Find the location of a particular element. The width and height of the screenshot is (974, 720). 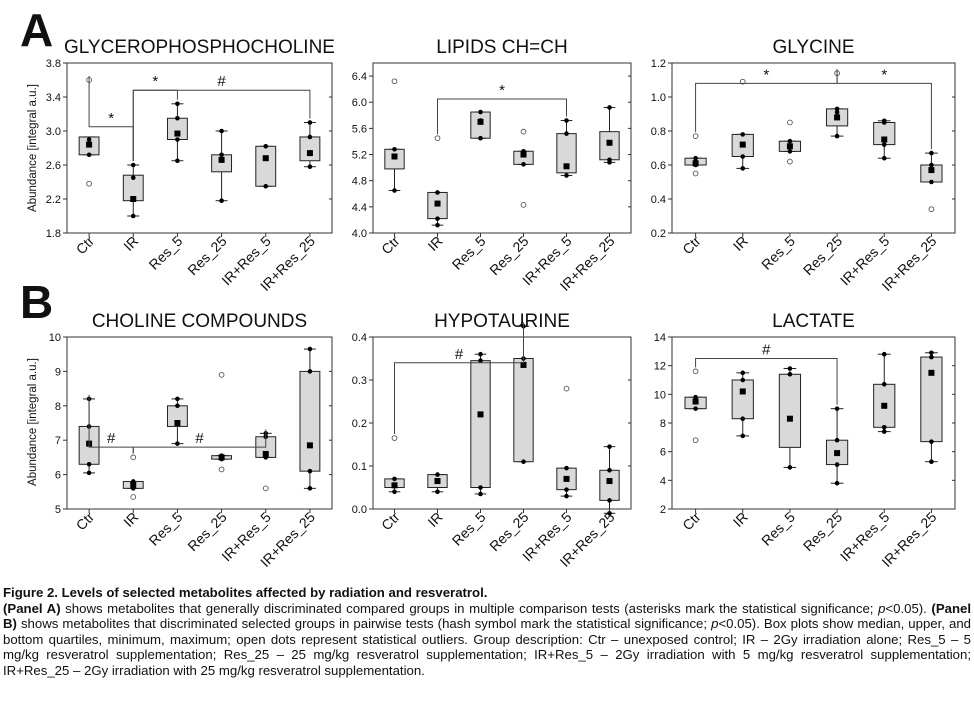

y-tick-label: 0.1 is located at coordinates (359, 467).